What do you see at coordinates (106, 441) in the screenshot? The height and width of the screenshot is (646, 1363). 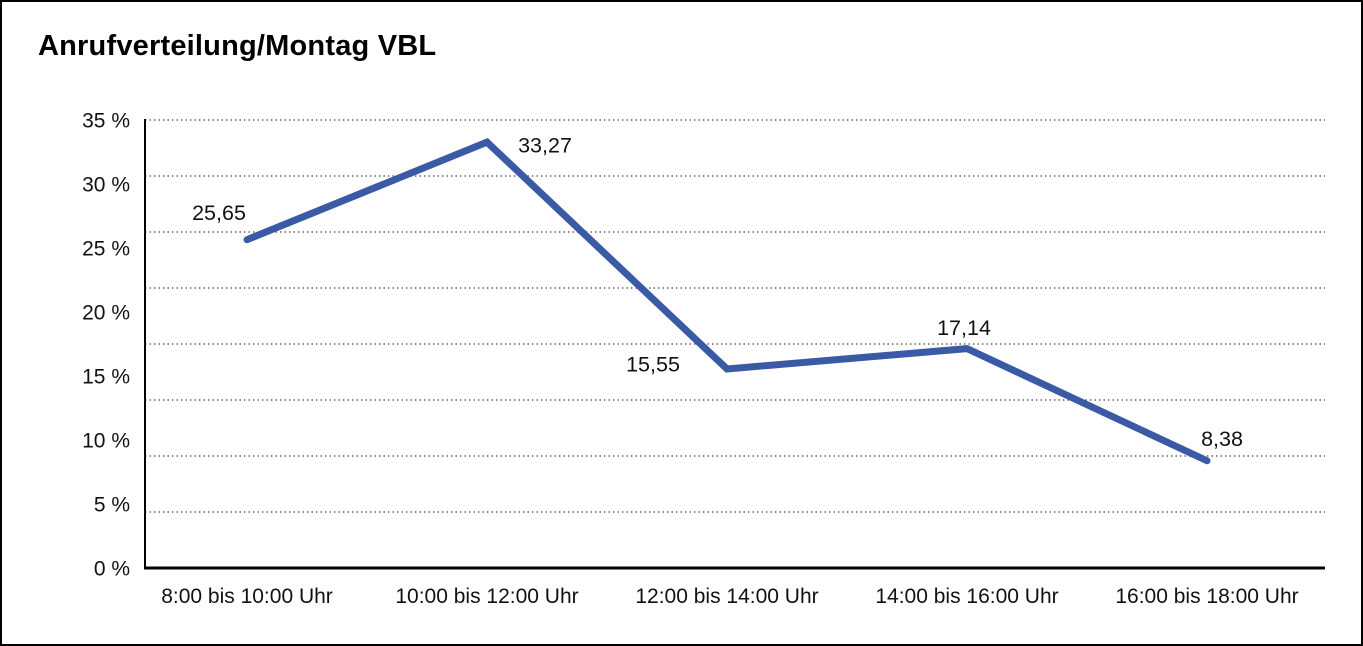 I see `y-tick-label: 10 %` at bounding box center [106, 441].